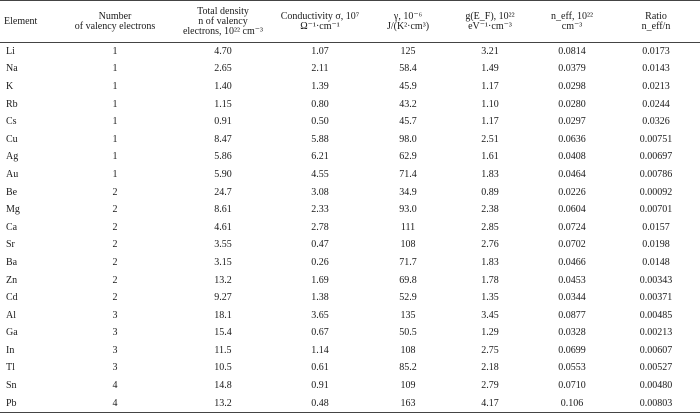 The image size is (700, 413). I want to click on table-row: Ca 2 4.61 2.78 111 2.85 0.0724 0.0157, so click(350, 228).